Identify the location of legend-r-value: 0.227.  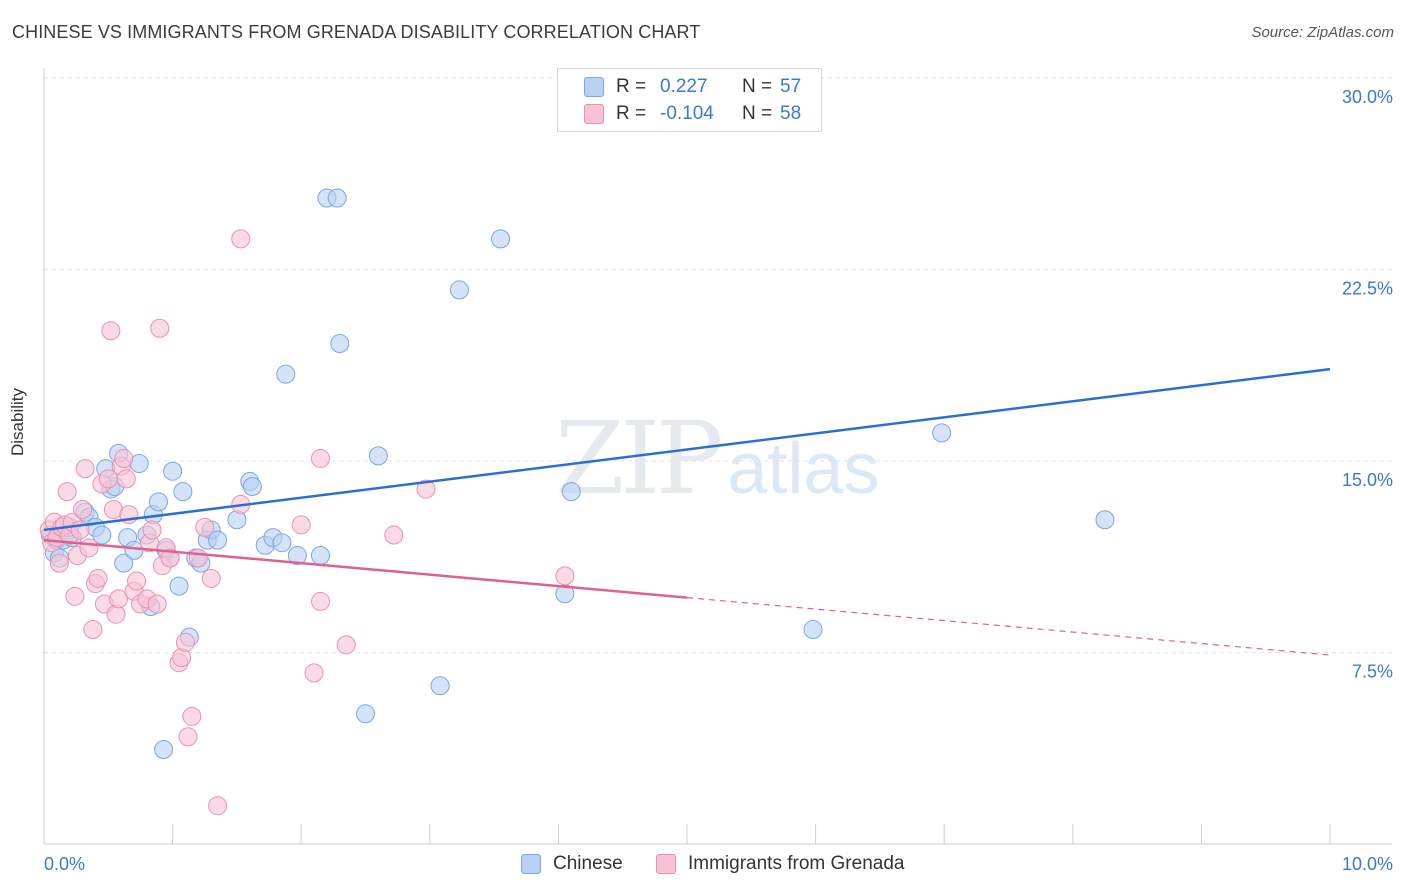
(684, 86).